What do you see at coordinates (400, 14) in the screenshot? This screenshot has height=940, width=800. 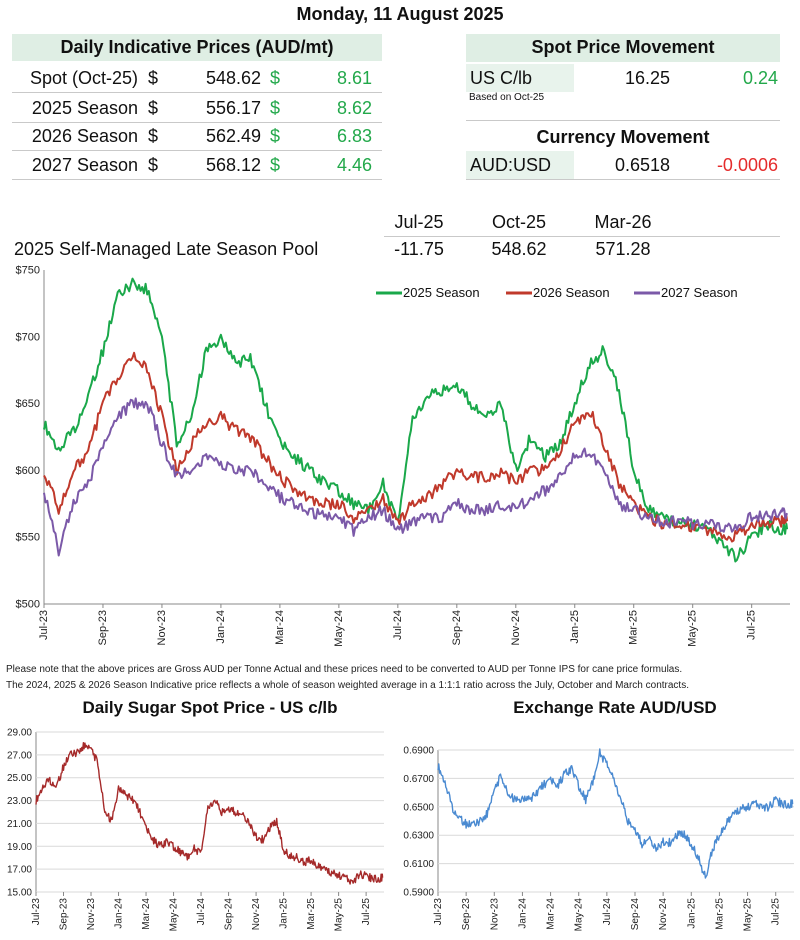 I see `date-title: Monday, 11 August 2025` at bounding box center [400, 14].